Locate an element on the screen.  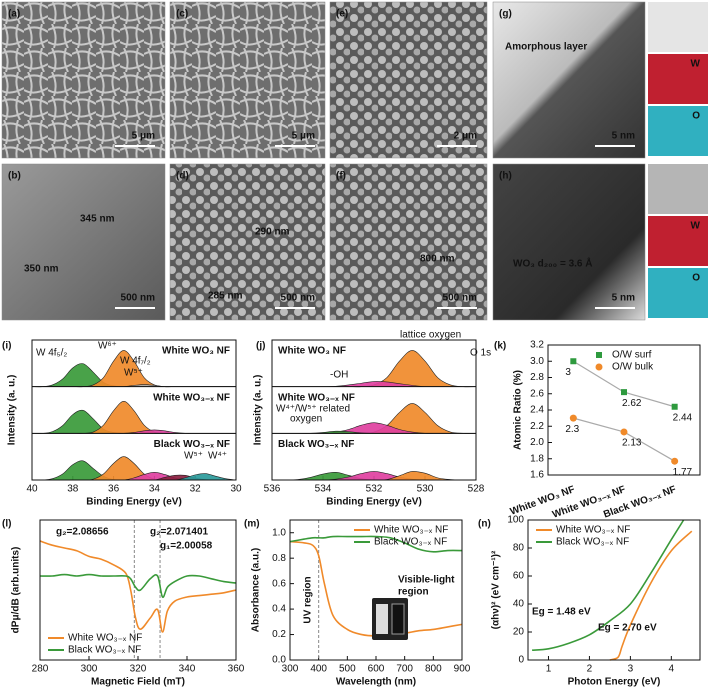
y-tick-label: 0.0 is located at coordinates (279, 660).